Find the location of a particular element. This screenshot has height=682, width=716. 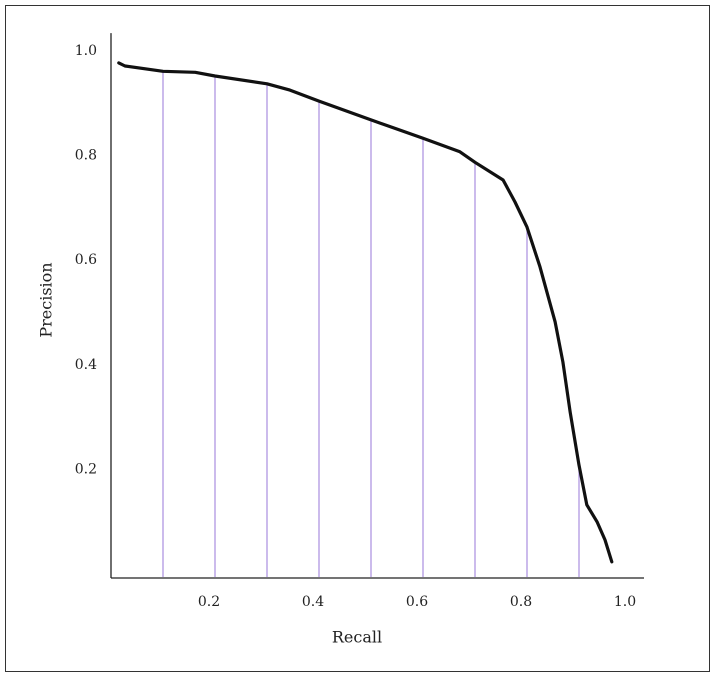

x-tick-label: 0.4 is located at coordinates (313, 602).